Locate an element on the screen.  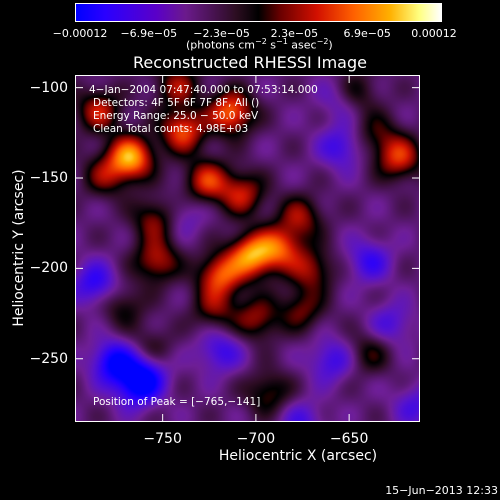
colorbar-tick-label: −2.3e−05 is located at coordinates (221, 33).